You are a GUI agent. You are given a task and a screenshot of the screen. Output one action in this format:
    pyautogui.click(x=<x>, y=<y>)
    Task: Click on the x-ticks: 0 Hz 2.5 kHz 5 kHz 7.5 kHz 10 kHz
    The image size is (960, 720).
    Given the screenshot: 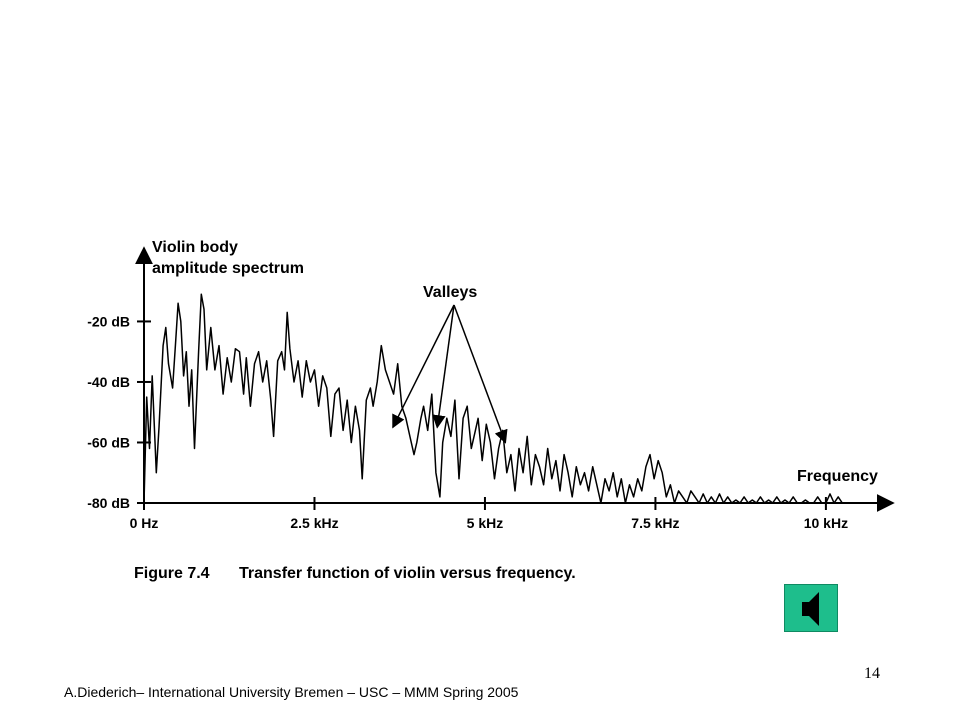 What is the action you would take?
    pyautogui.click(x=489, y=514)
    